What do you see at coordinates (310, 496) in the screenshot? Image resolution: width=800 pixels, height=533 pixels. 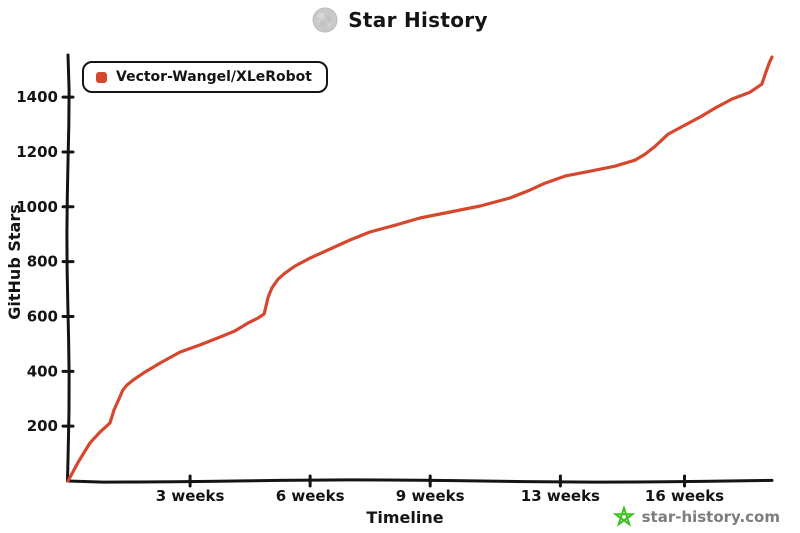 I see `x-tick-label: 6 weeks` at bounding box center [310, 496].